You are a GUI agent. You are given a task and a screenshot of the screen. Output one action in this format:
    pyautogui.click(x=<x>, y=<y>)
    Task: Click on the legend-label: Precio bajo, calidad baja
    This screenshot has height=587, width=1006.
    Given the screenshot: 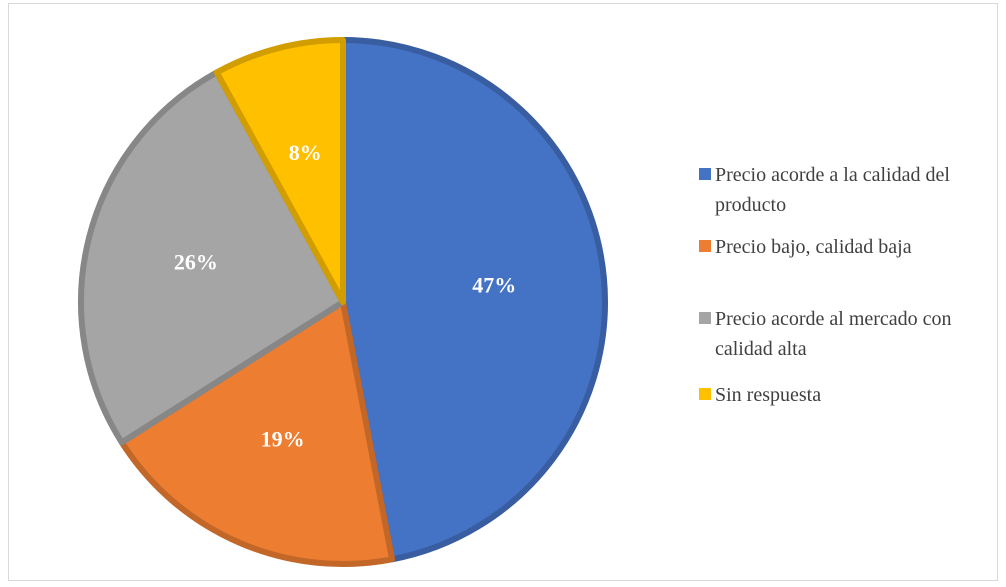 What is the action you would take?
    pyautogui.click(x=813, y=247)
    